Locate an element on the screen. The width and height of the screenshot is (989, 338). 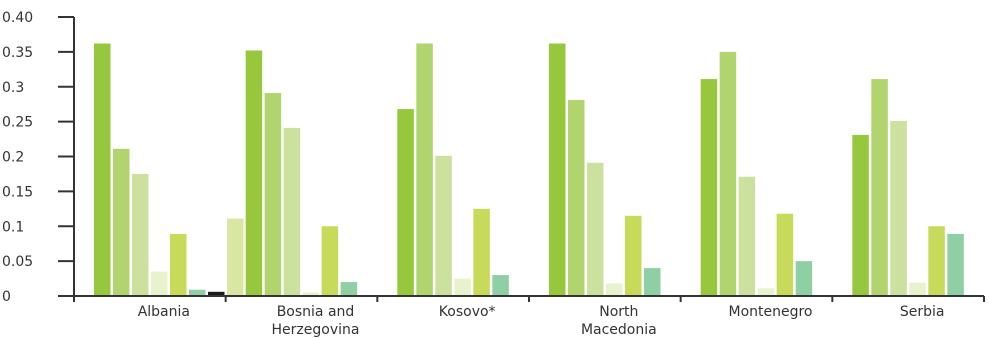
y-tick-label: 0.15 is located at coordinates (17, 192).